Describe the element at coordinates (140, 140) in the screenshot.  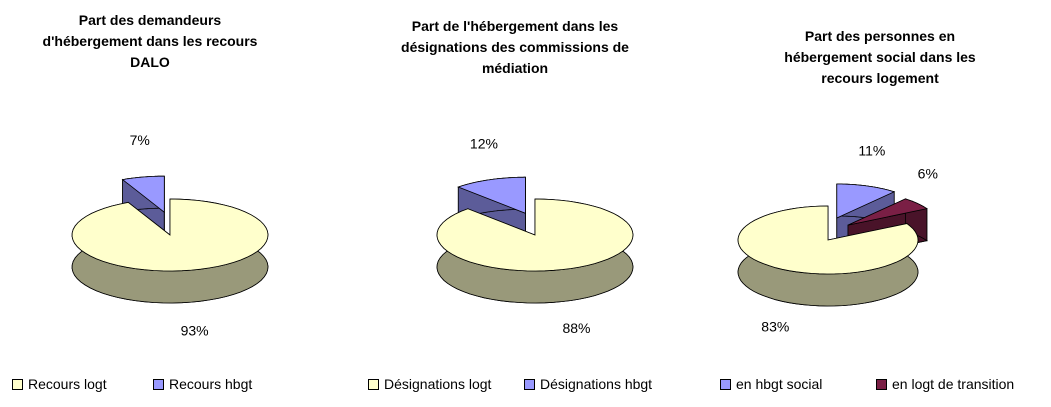
I see `value-label: 7%` at that location.